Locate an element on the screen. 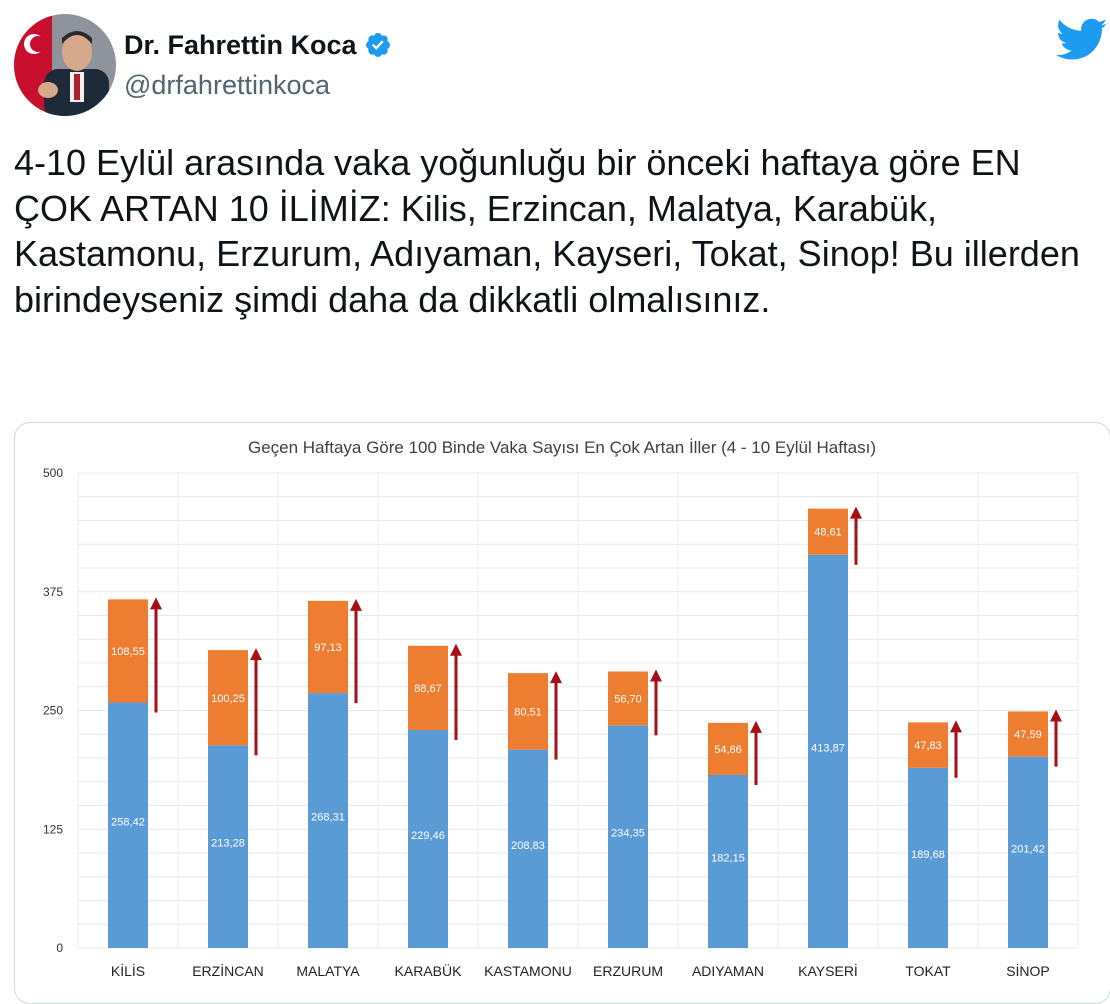 The image size is (1110, 1004). x-tick-label: ERZİNCAN is located at coordinates (228, 970).